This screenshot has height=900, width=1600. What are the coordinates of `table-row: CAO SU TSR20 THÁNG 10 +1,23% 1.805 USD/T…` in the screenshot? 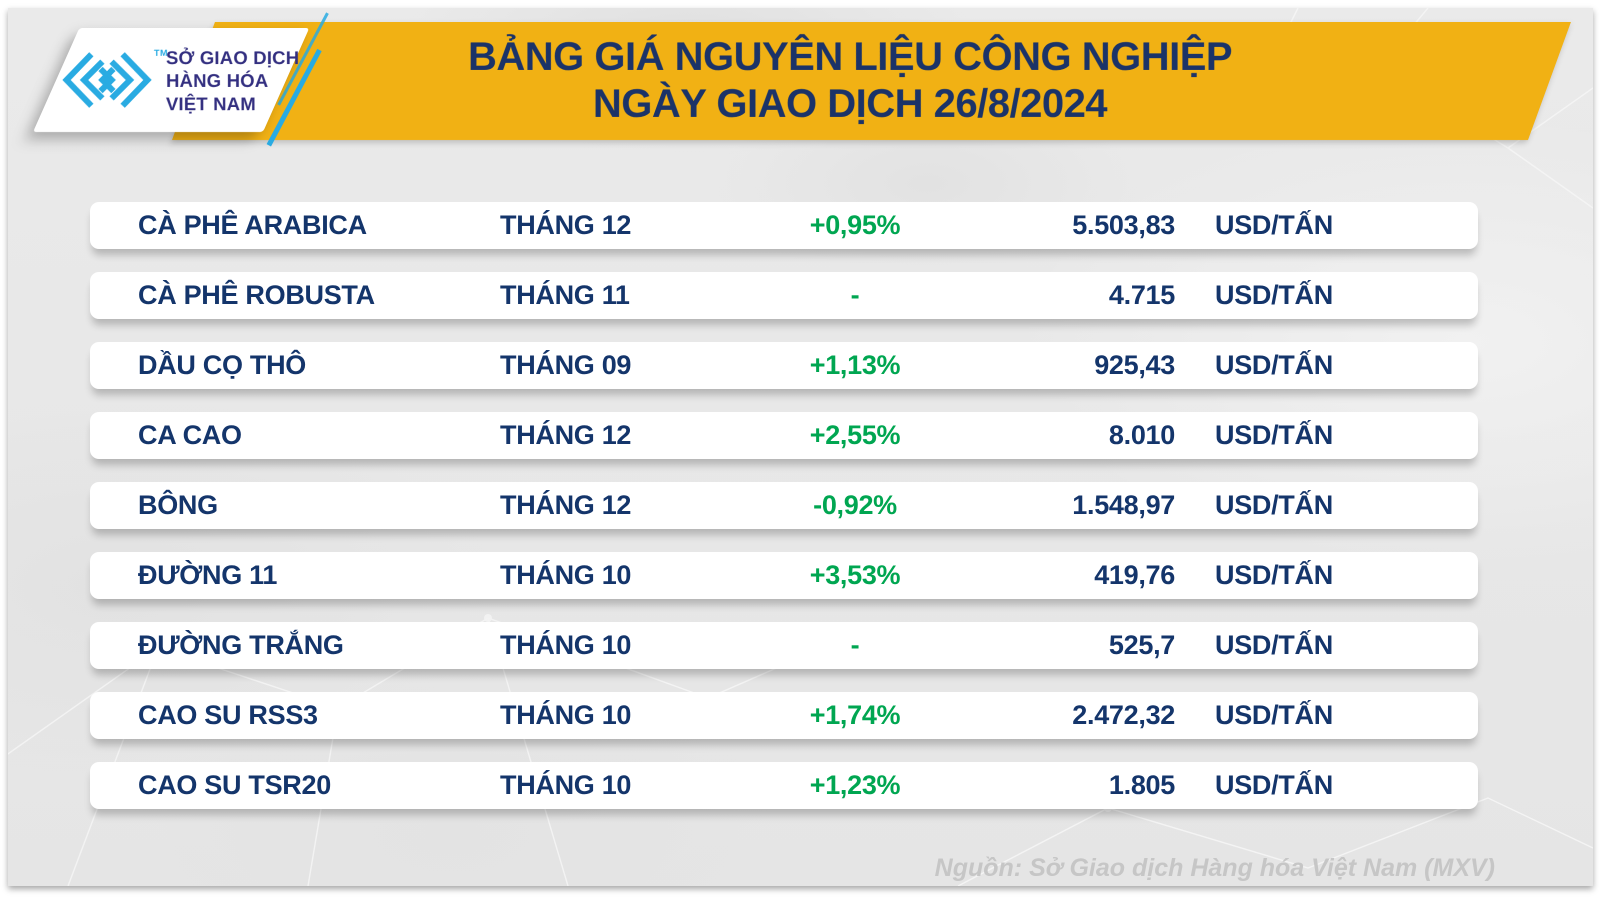 It's located at (784, 785).